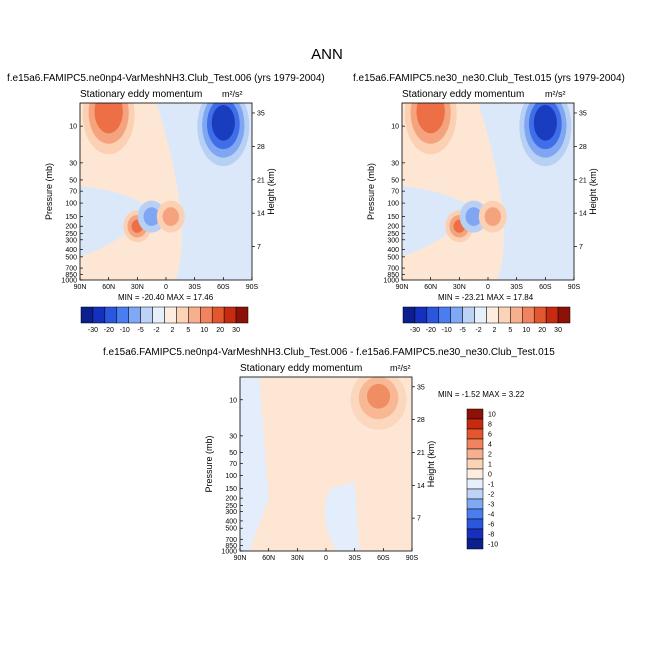 The image size is (654, 654). What do you see at coordinates (233, 453) in the screenshot?
I see `panel-3-ytick-label: 50` at bounding box center [233, 453].